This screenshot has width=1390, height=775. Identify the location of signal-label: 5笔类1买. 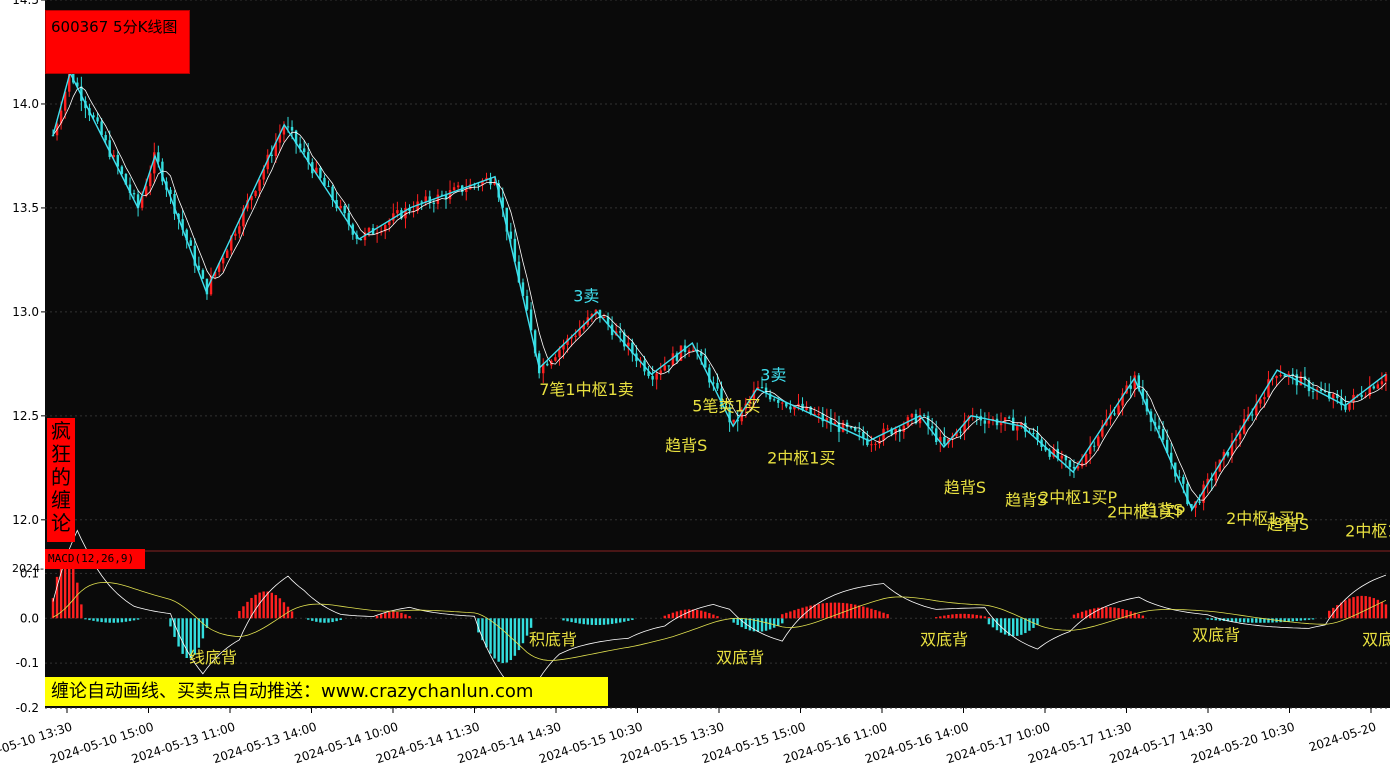
(726, 406).